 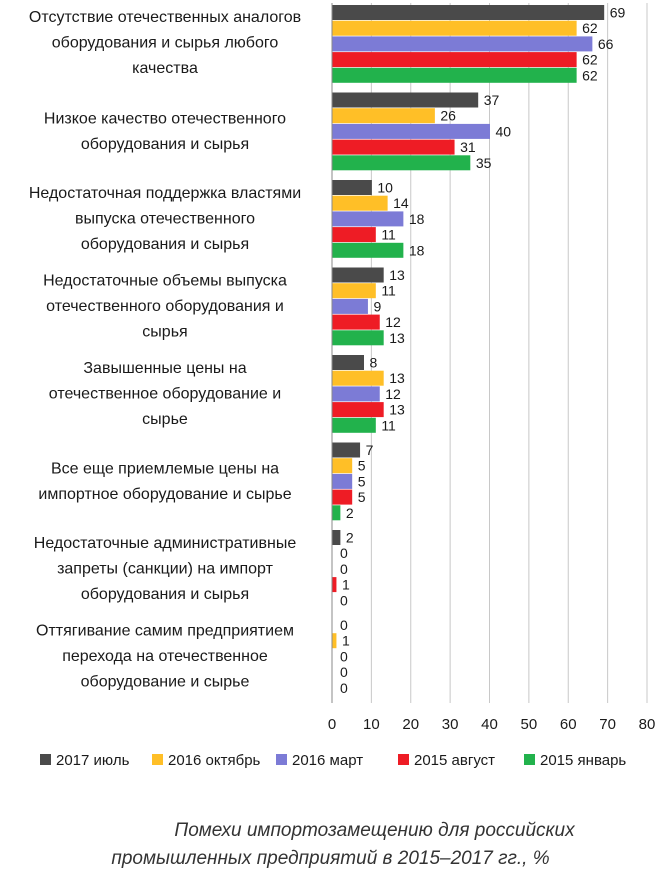 What do you see at coordinates (214, 760) in the screenshot?
I see `legend-label: 2016 октябрь` at bounding box center [214, 760].